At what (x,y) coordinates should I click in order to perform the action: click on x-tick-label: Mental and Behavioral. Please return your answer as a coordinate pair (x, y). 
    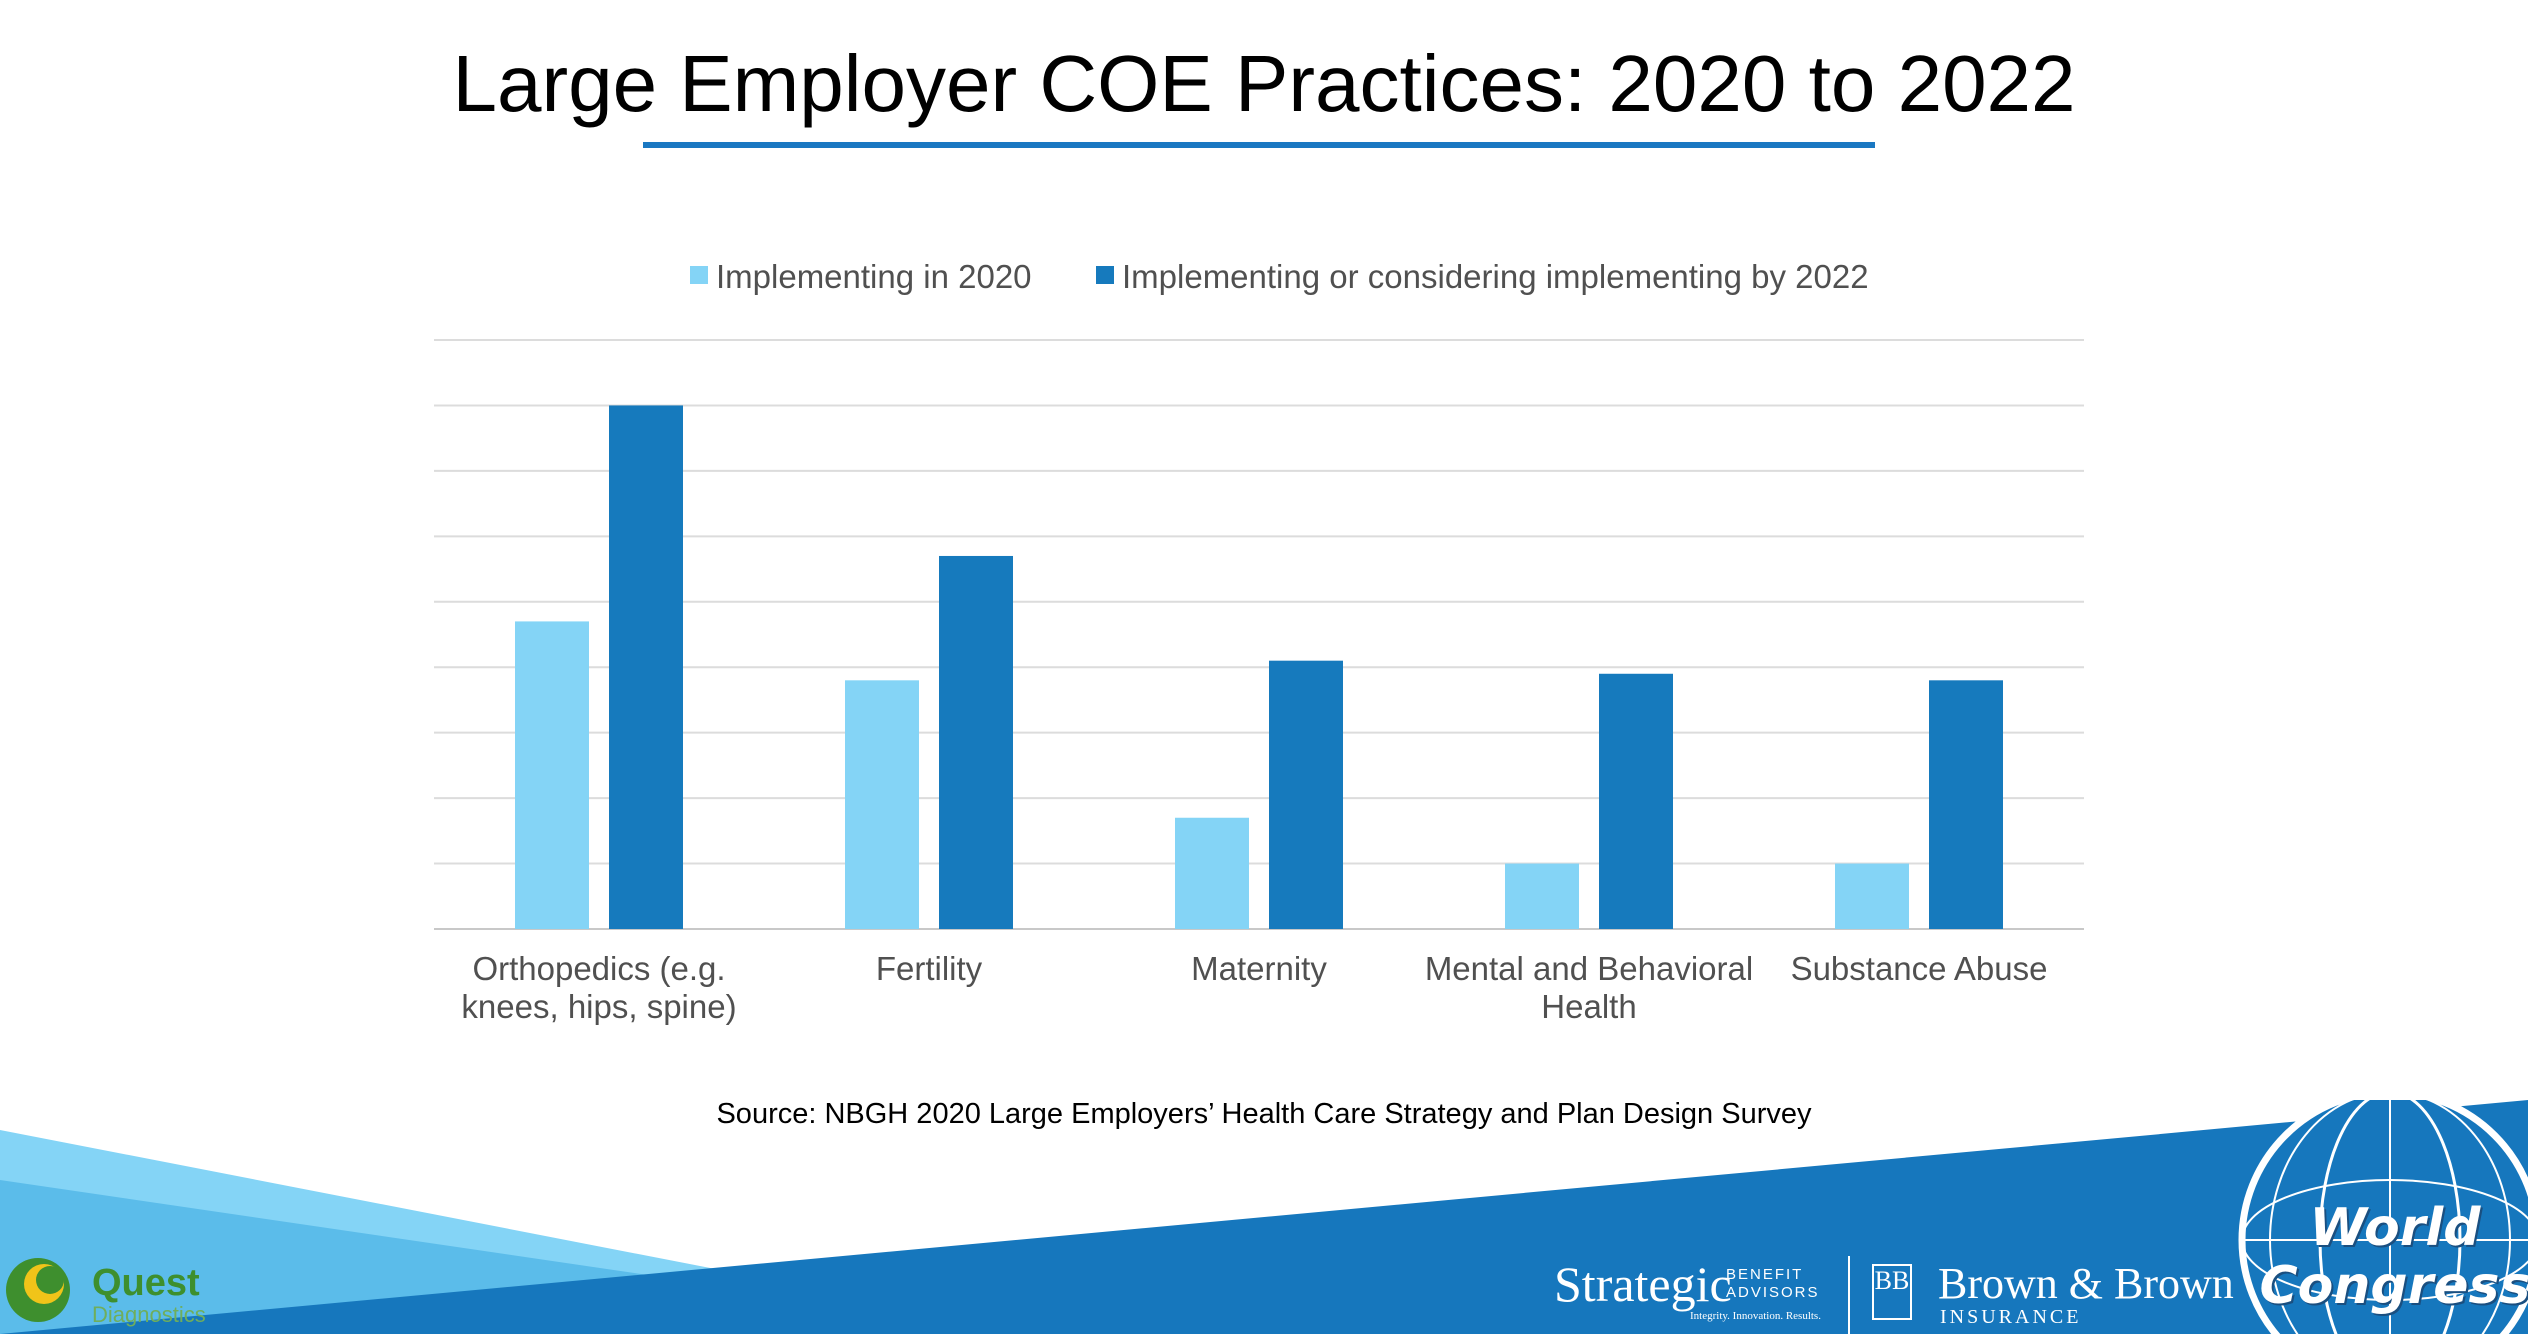
    Looking at the image, I should click on (1589, 968).